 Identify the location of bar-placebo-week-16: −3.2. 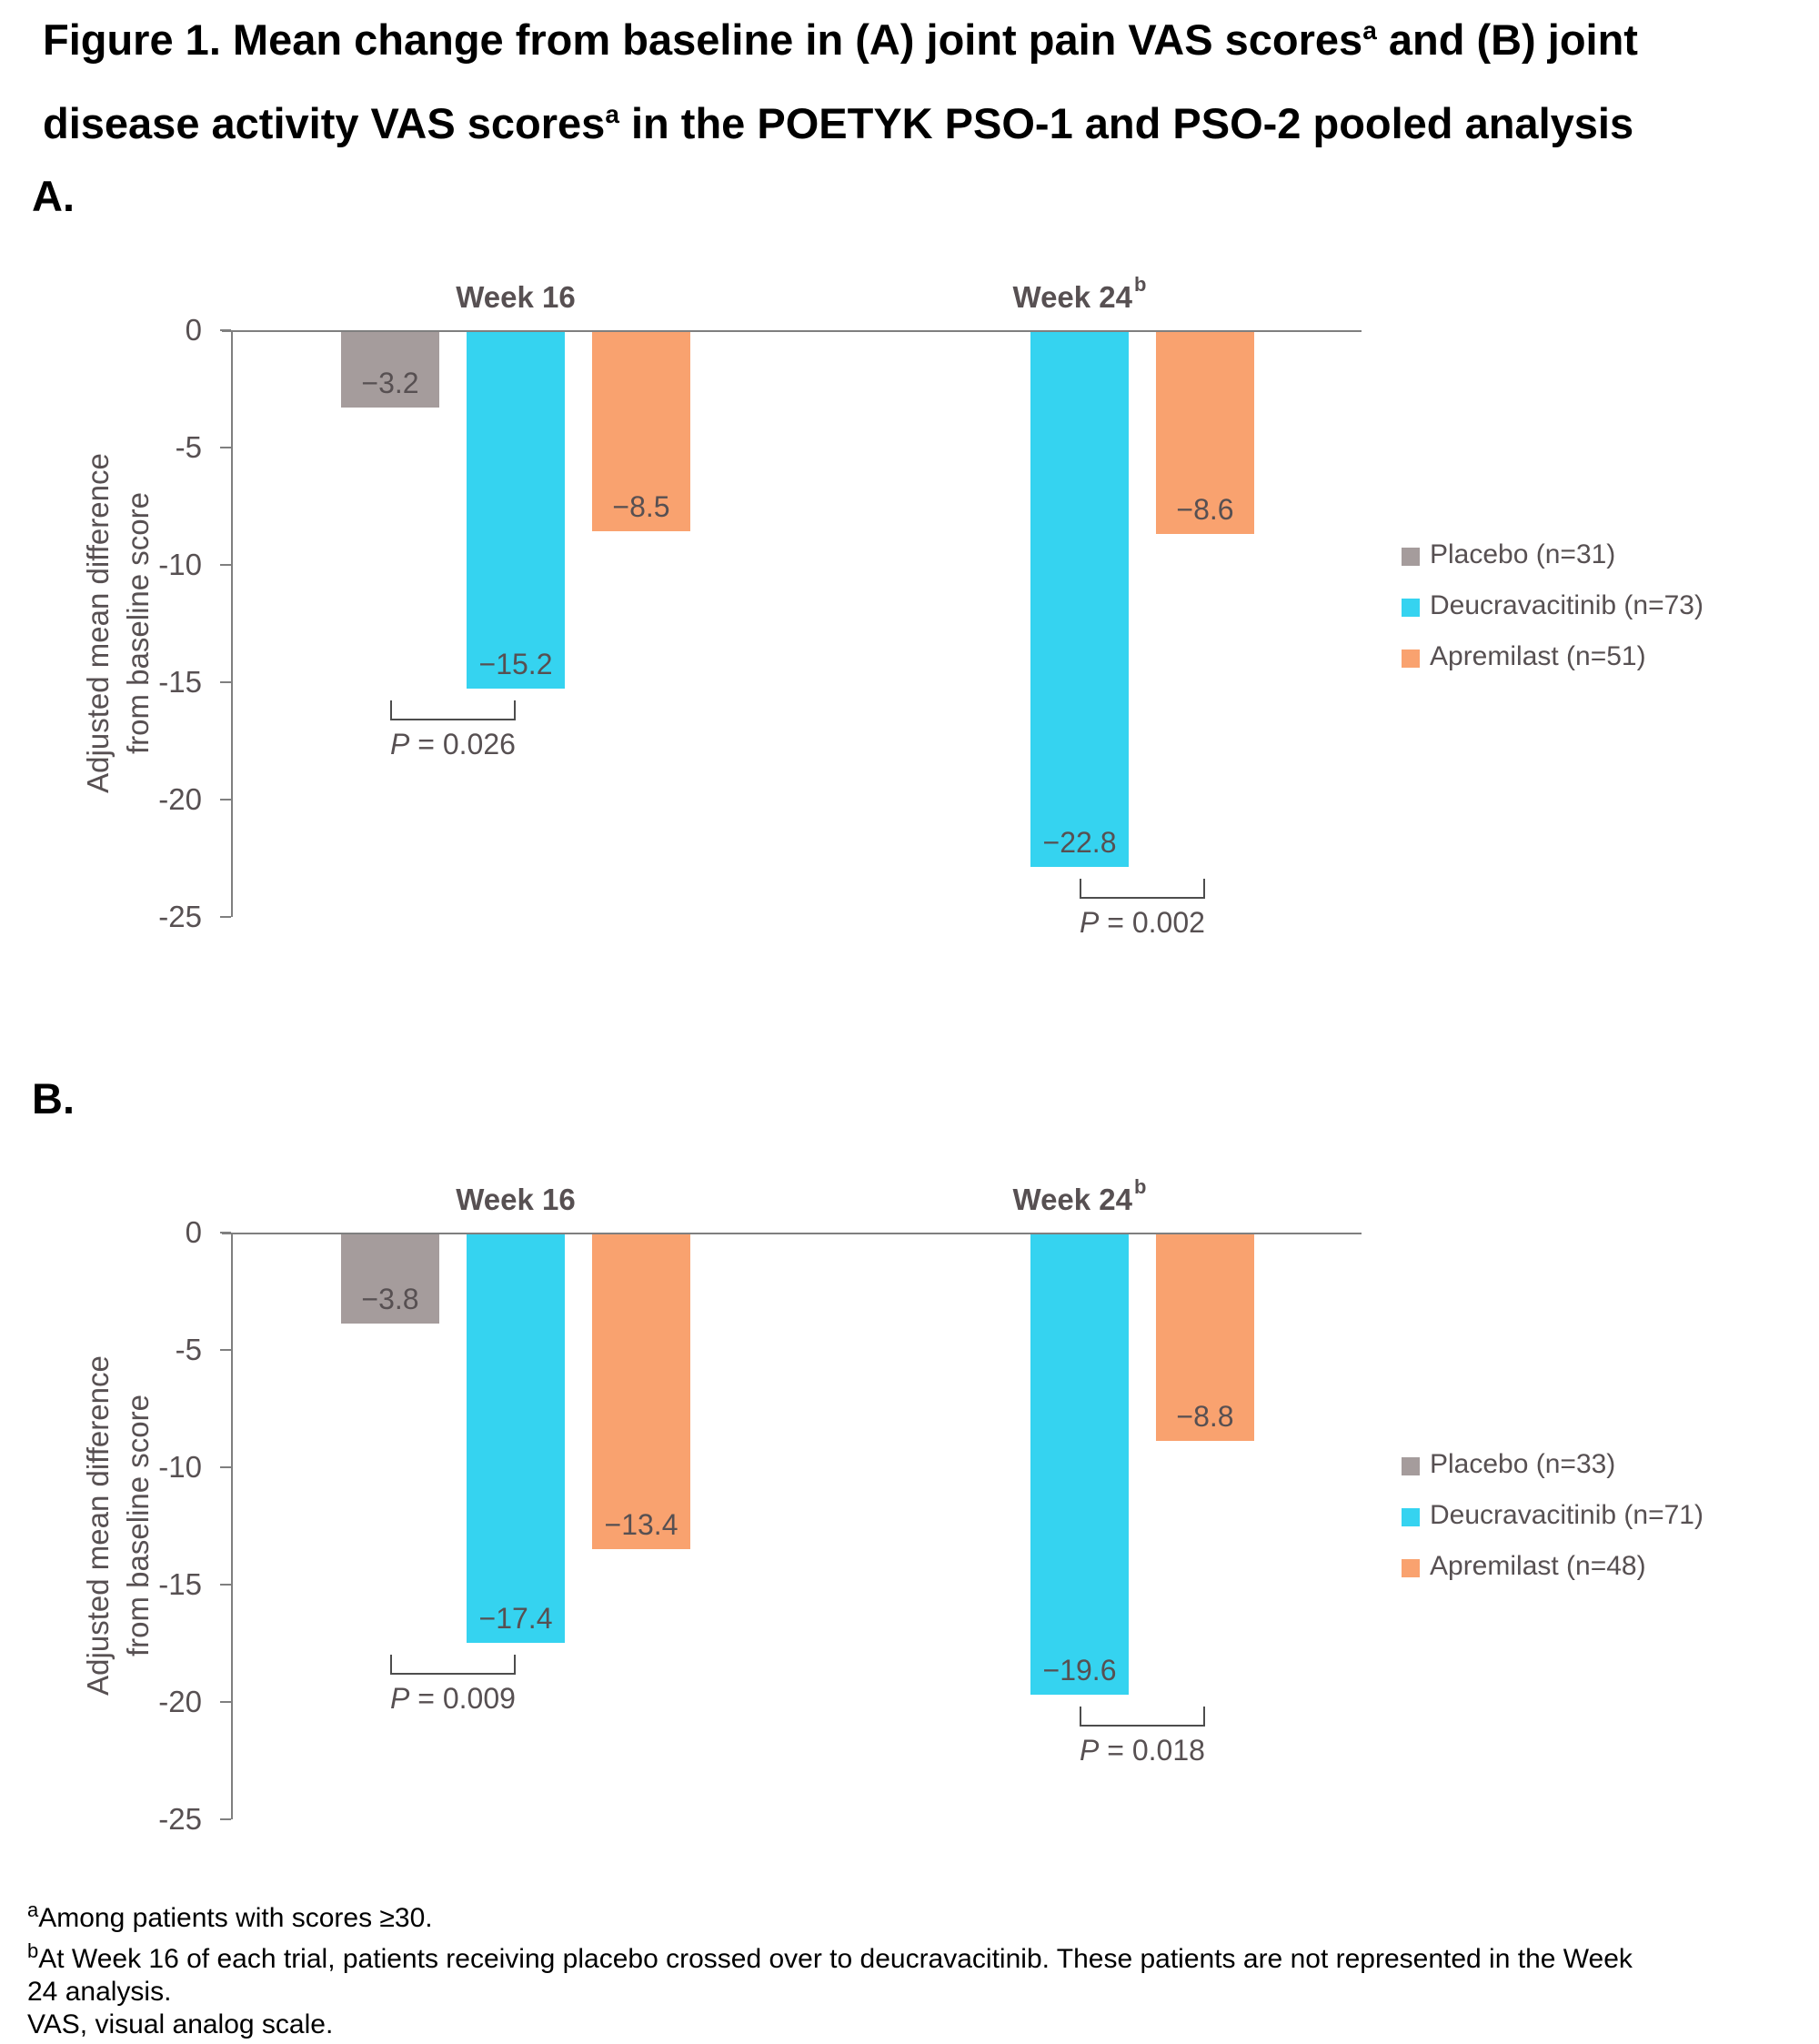
(390, 370).